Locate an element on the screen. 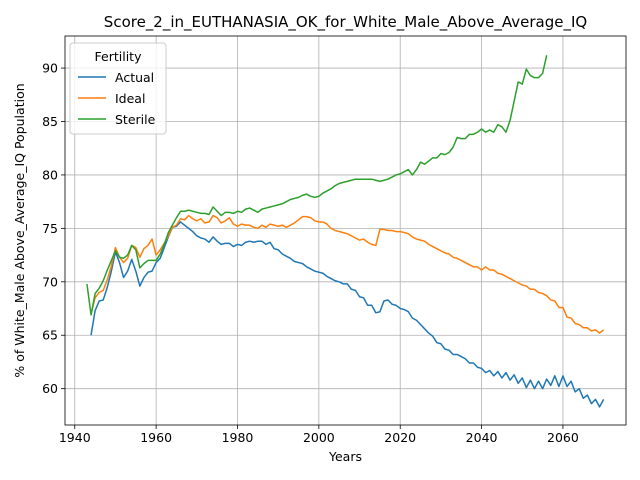 This screenshot has height=480, width=640. y-tick-label: 75 is located at coordinates (50, 228).